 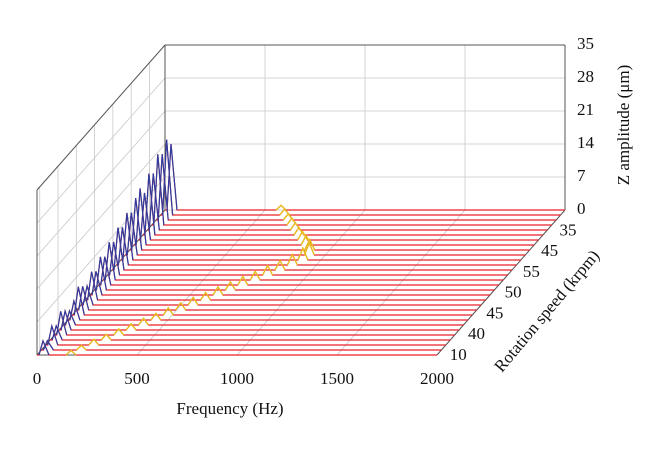 What do you see at coordinates (585, 109) in the screenshot?
I see `z-tick-label: 21` at bounding box center [585, 109].